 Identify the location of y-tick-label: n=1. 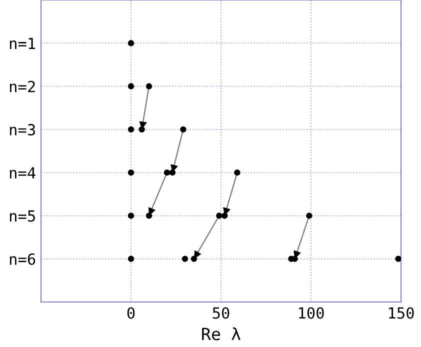
(23, 43).